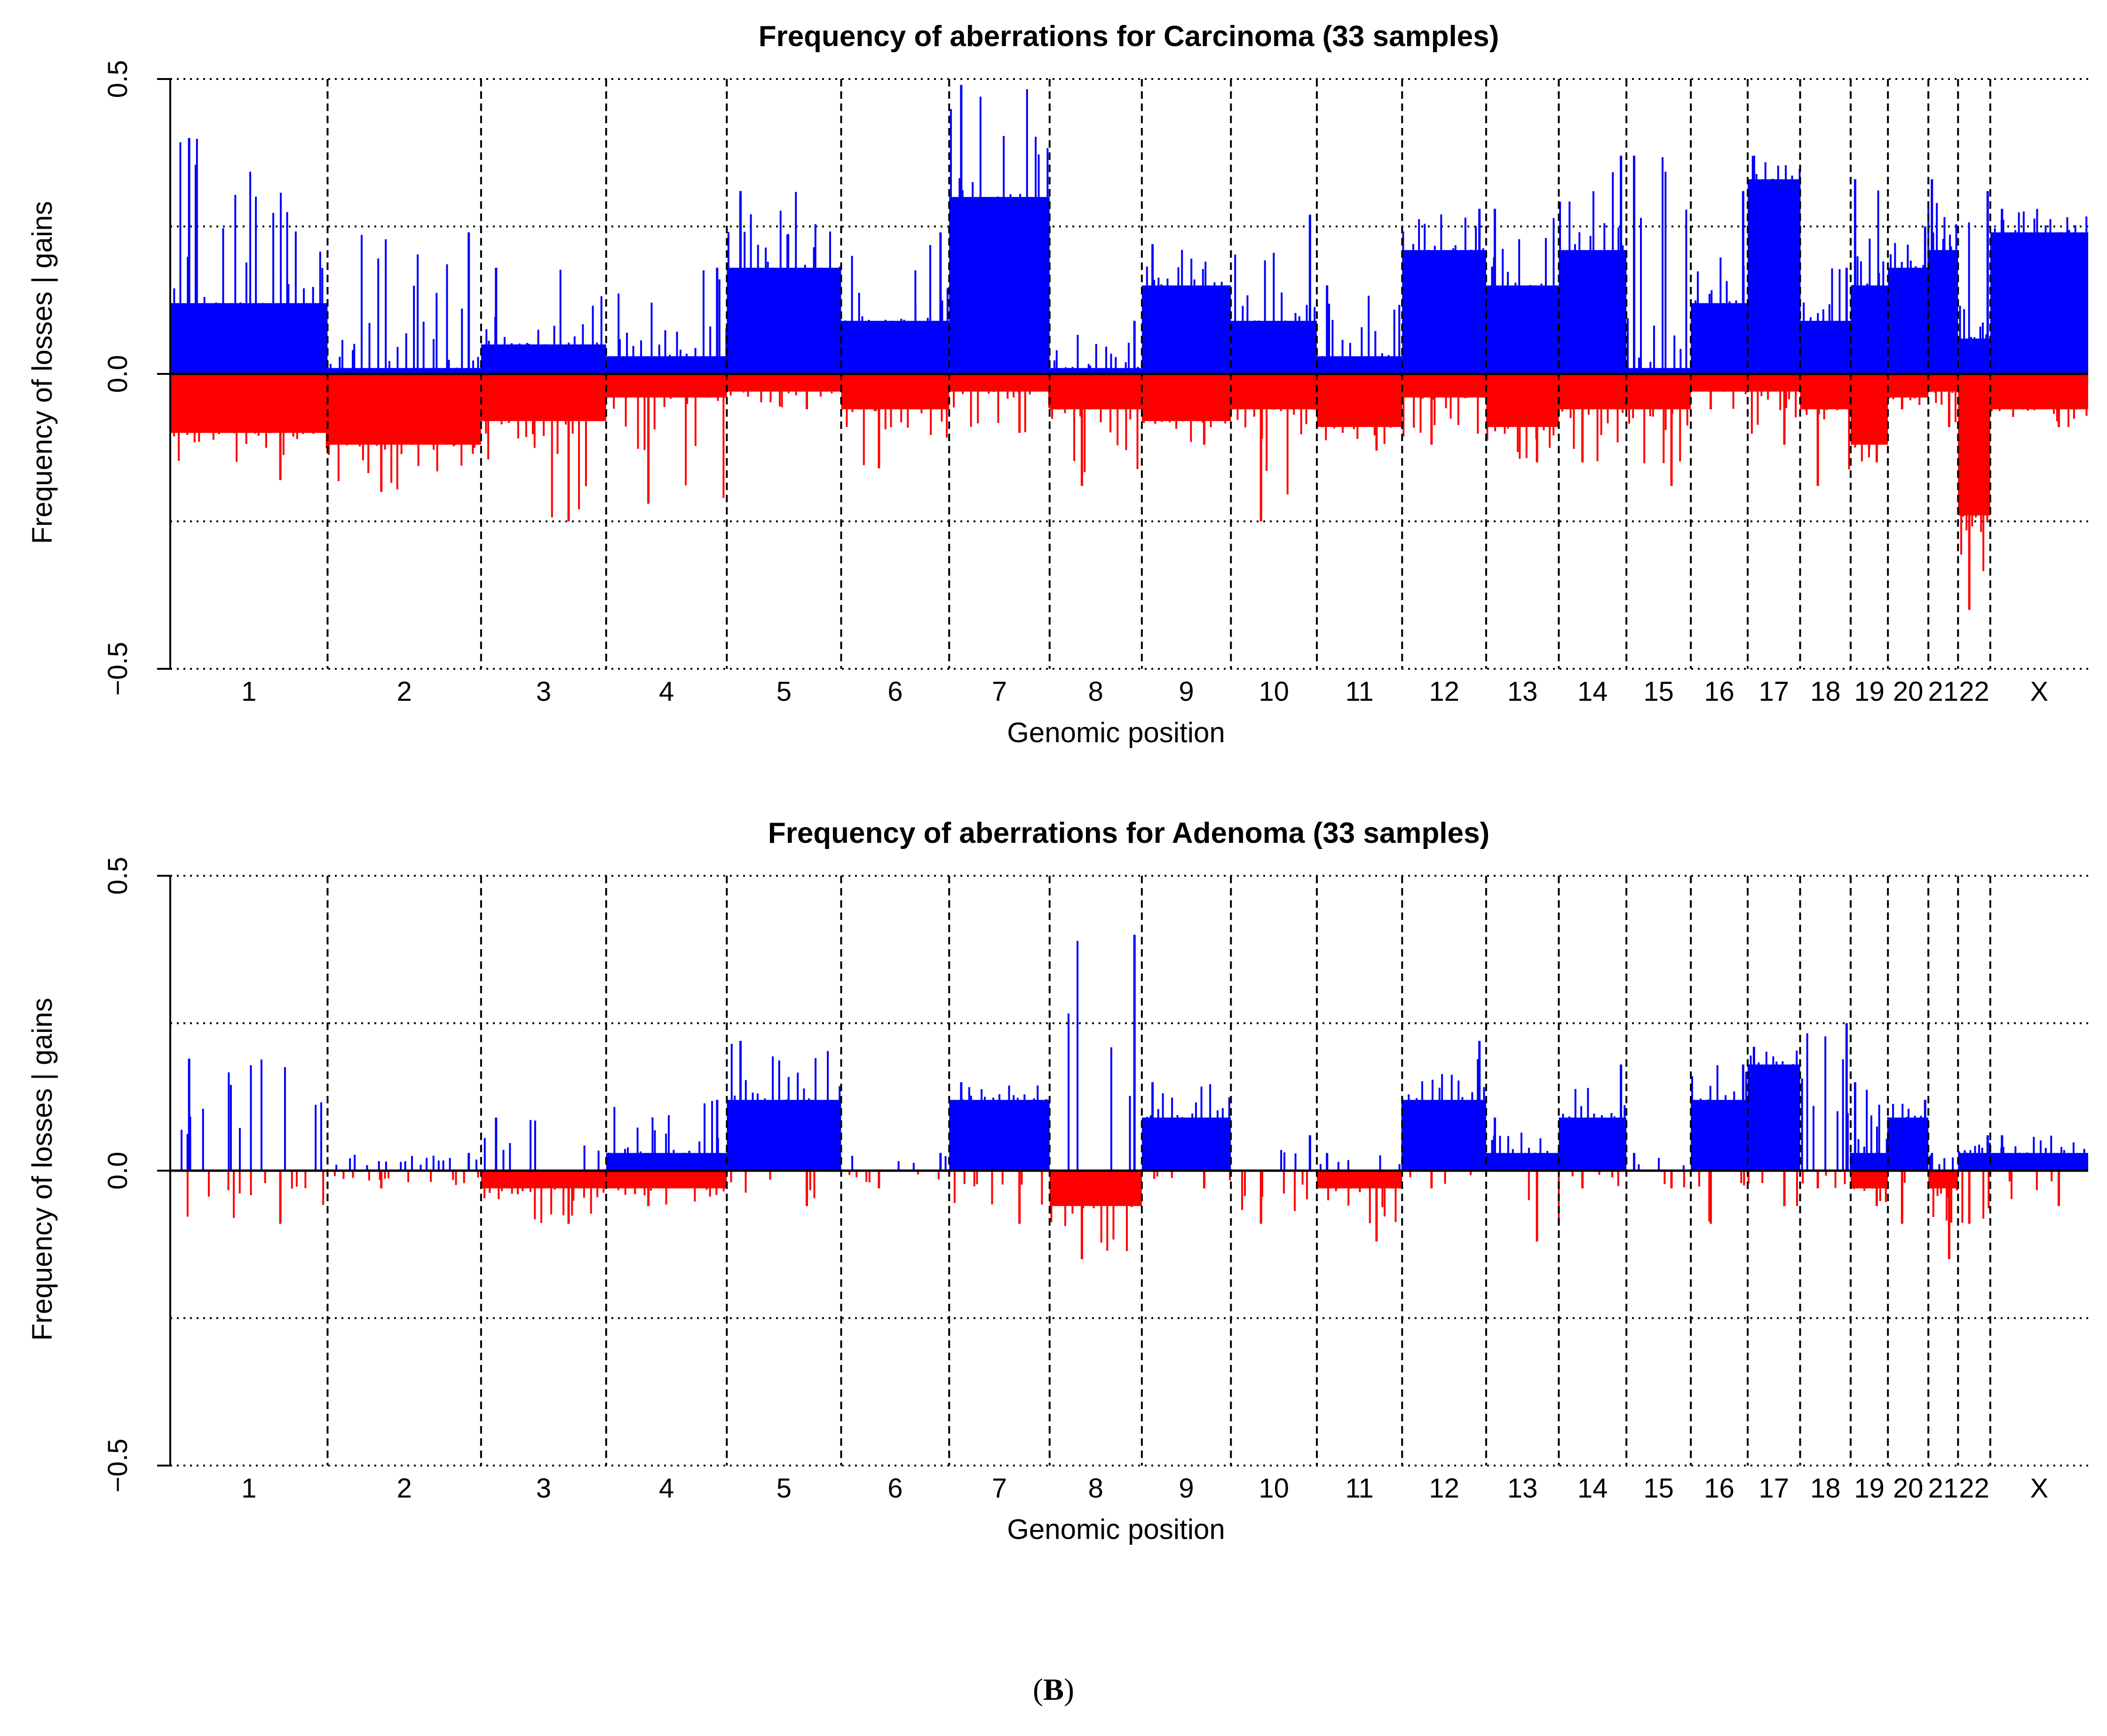 This screenshot has width=2107, height=1736. I want to click on adenoma-chr-1-bars, so click(253, 1141).